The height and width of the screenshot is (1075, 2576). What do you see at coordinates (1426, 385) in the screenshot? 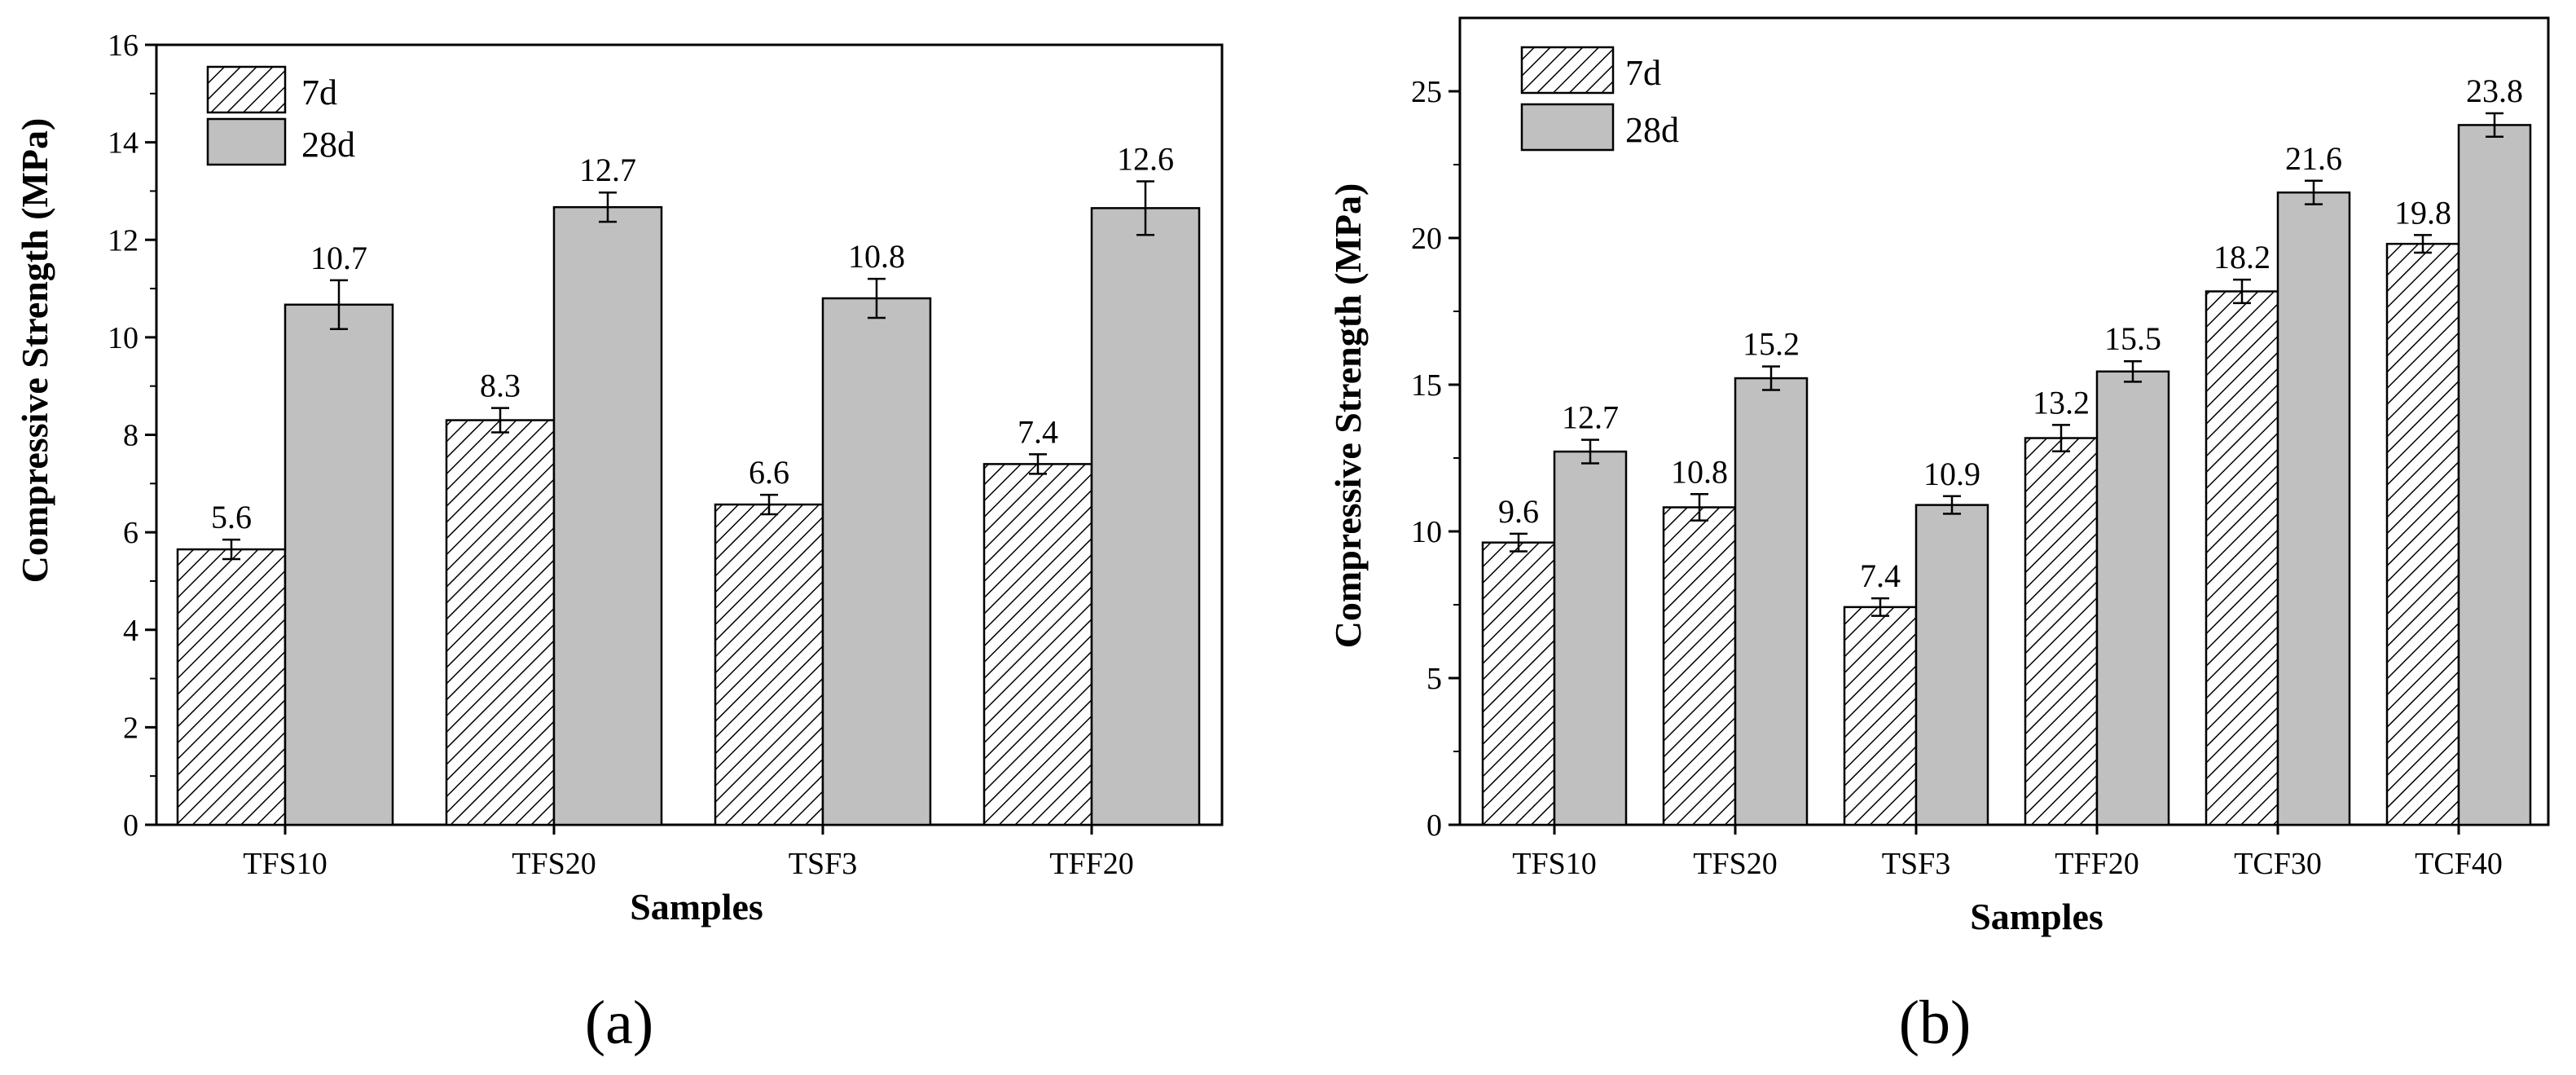
I see `y-tick-label: 15` at bounding box center [1426, 385].